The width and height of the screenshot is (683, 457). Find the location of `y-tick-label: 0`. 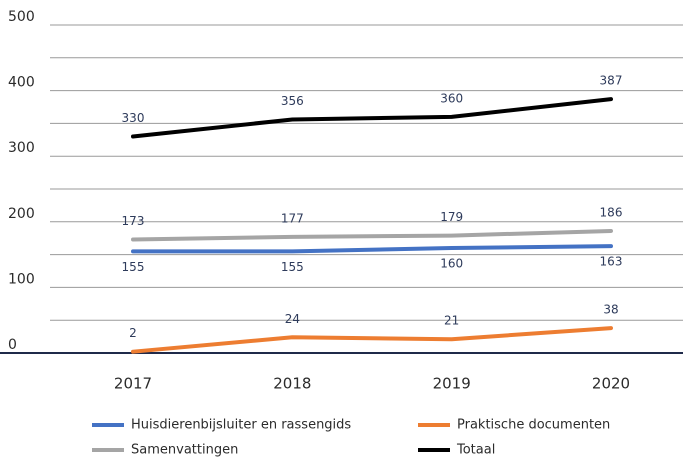

y-tick-label: 0 is located at coordinates (12, 345).